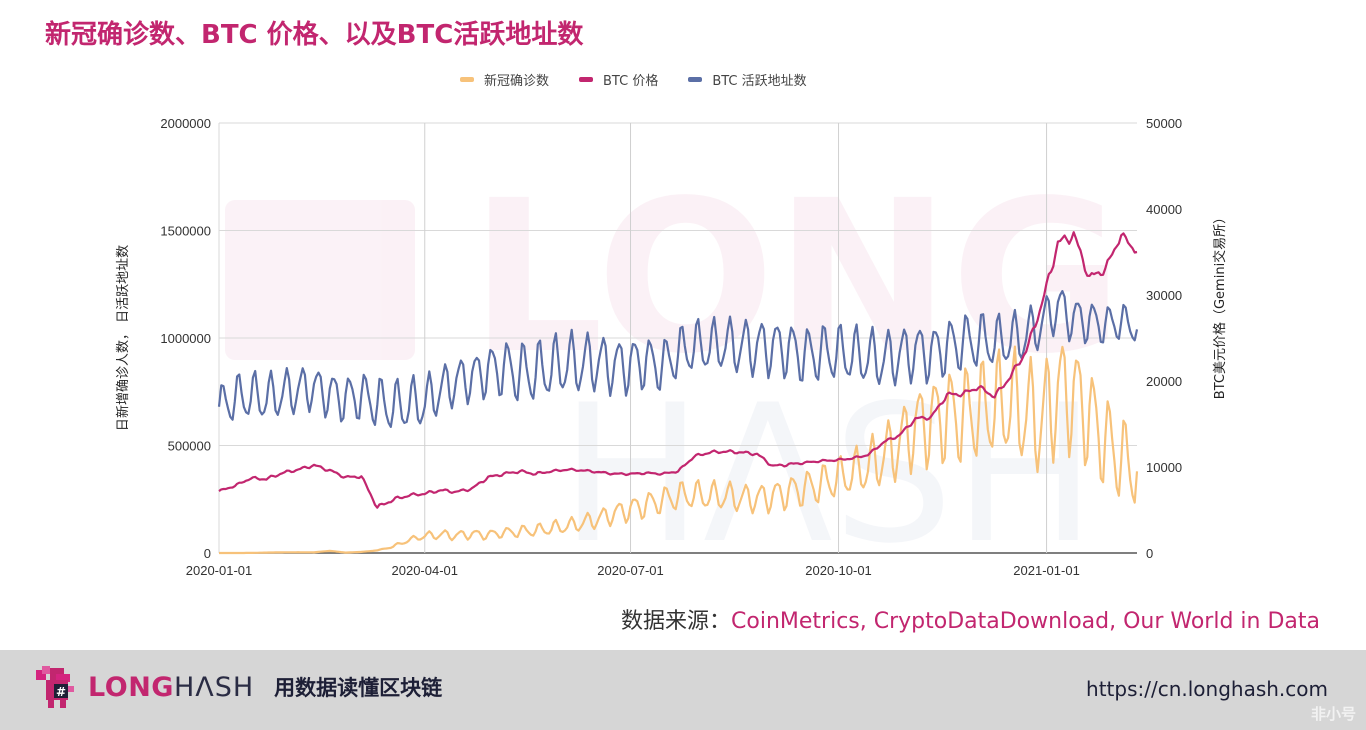 This screenshot has height=730, width=1366. I want to click on svg-text: 1000000, so click(185, 338).